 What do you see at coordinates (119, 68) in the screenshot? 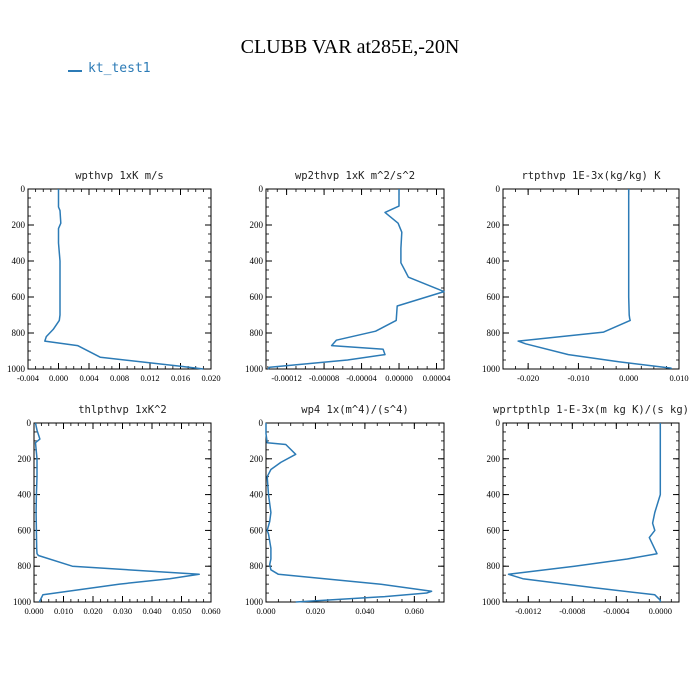
I see `legend-label: kt_test1` at bounding box center [119, 68].